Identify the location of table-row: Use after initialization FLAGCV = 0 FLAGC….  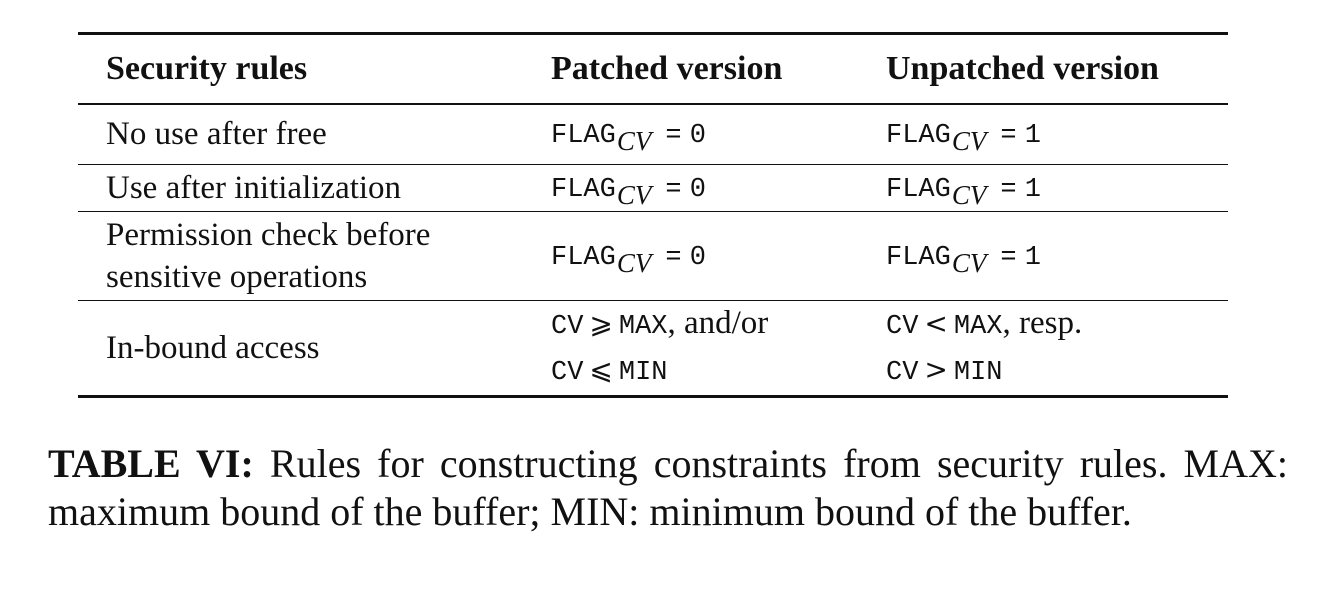
(653, 188).